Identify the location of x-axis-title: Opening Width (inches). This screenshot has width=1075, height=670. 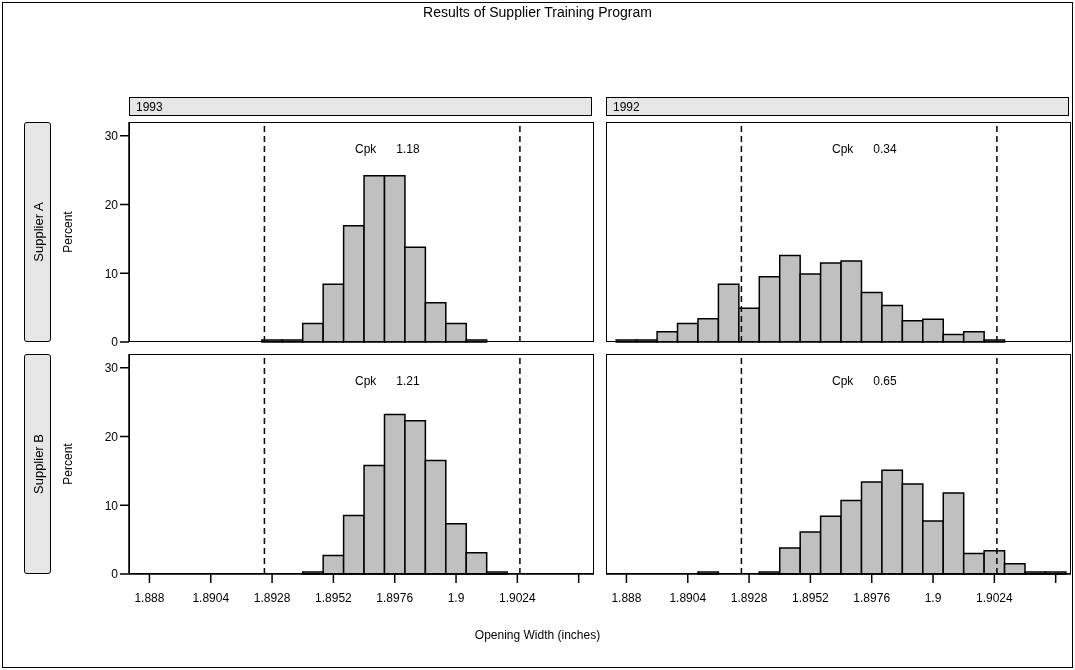
(537, 635).